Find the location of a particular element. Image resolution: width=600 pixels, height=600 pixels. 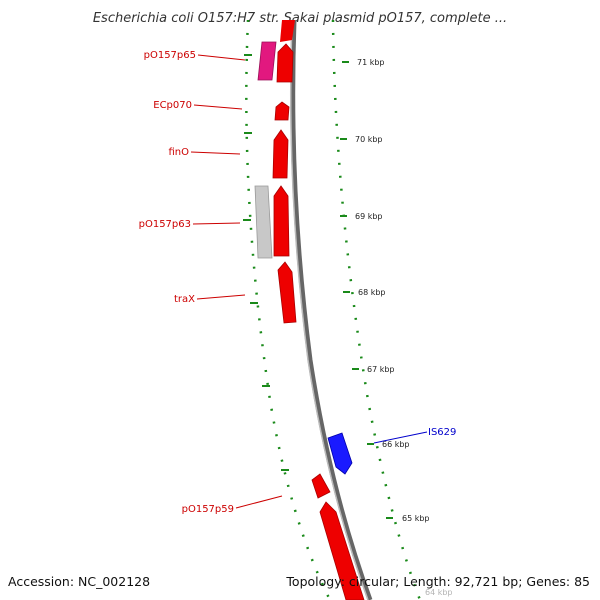

inner-tick-ring is located at coordinates (288, 309).